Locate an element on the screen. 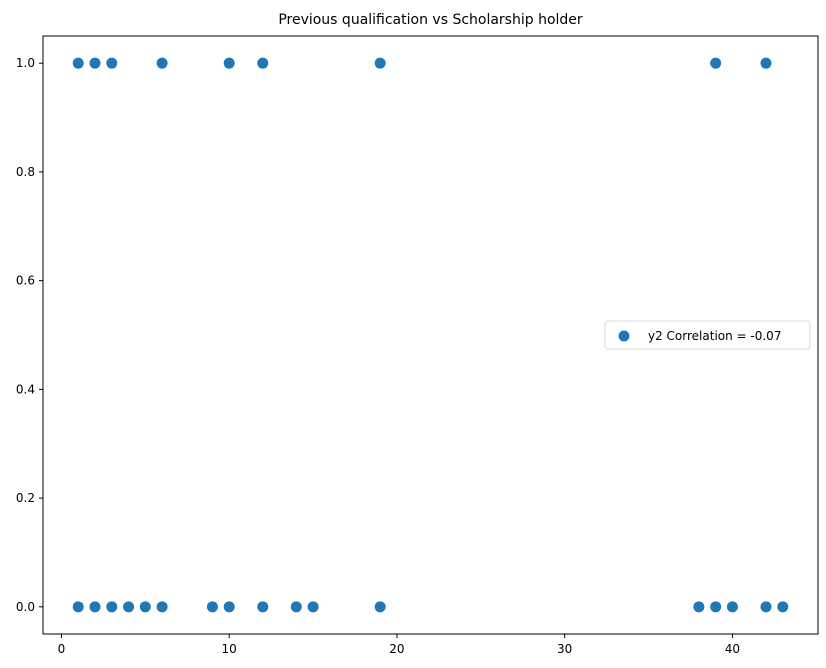  legend-box is located at coordinates (707, 335).